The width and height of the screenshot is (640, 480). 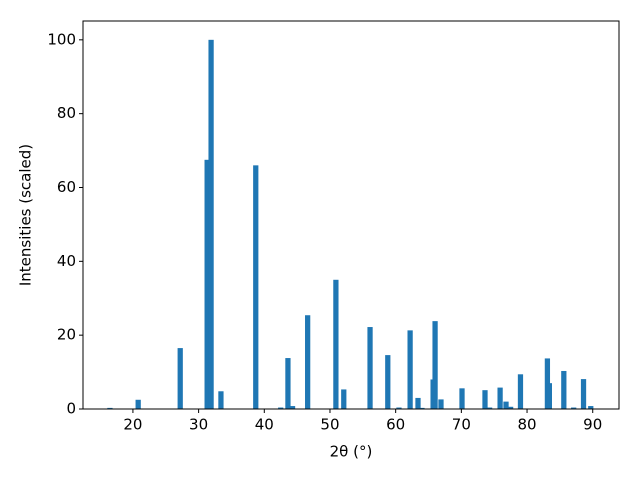 I want to click on x-tick-label: 60, so click(x=395, y=425).